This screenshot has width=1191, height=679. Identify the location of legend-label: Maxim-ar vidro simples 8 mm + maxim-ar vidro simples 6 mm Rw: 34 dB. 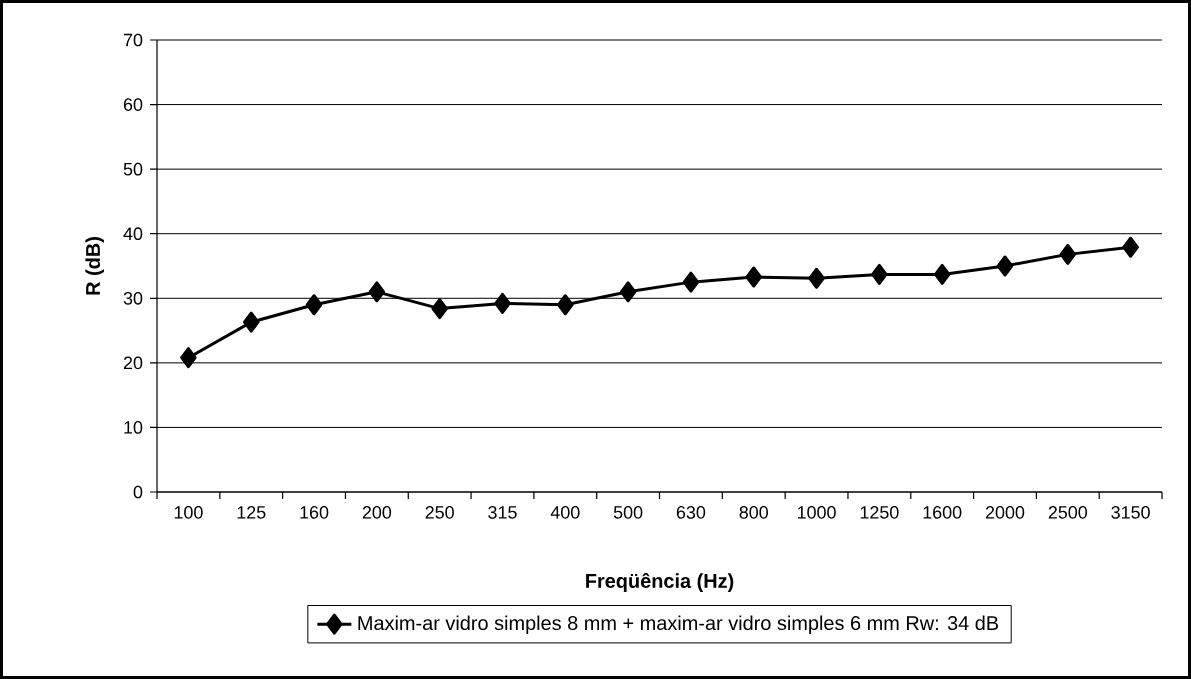
(678, 625).